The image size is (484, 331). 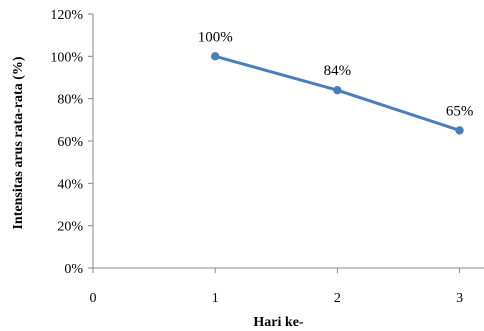 I want to click on x-tick-label: 2, so click(x=337, y=298).